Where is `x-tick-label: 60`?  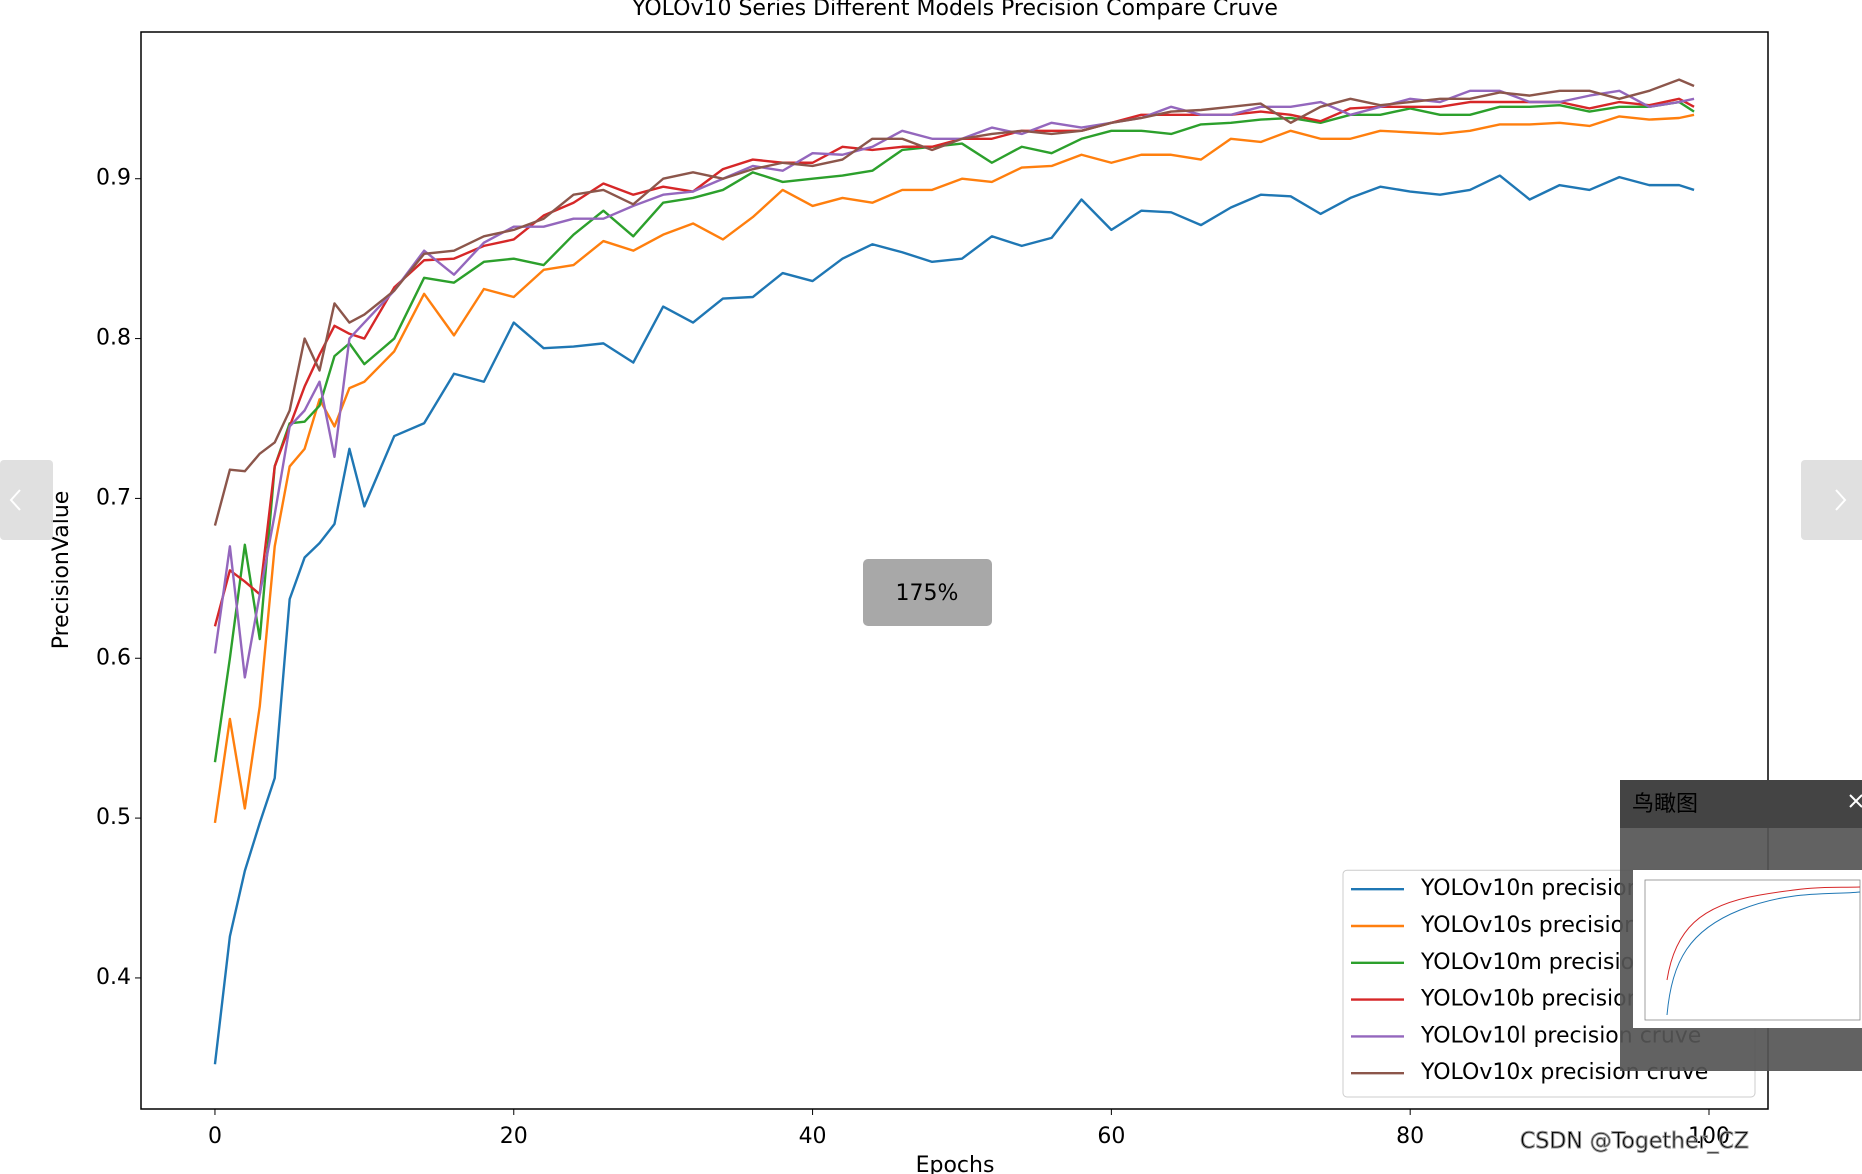
x-tick-label: 60 is located at coordinates (1111, 1136).